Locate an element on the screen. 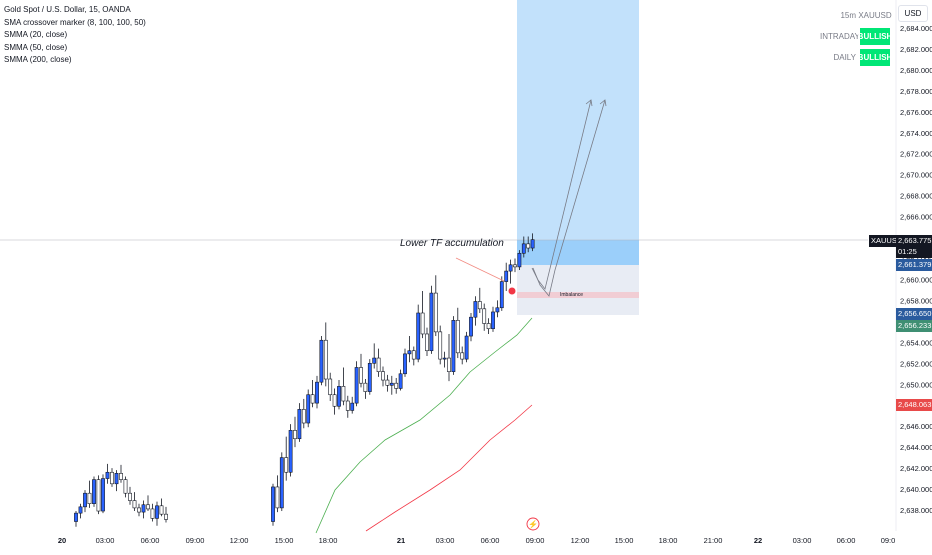 This screenshot has height=555, width=932. entry-zone is located at coordinates (578, 252).